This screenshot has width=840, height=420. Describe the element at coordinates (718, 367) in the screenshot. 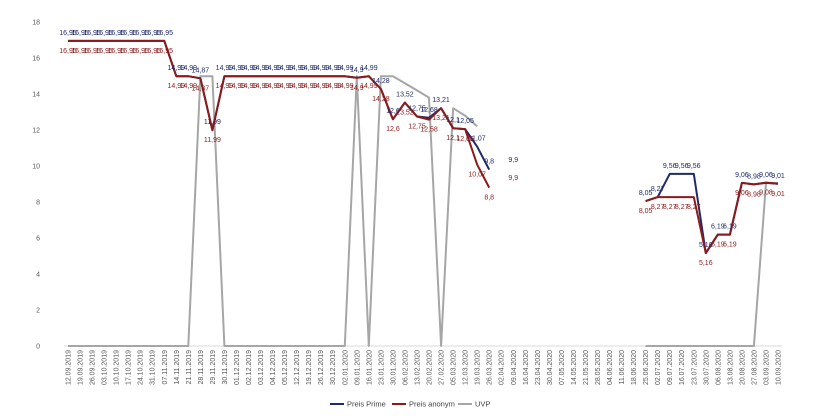

I see `x-tick-label: 06.08.2020` at that location.